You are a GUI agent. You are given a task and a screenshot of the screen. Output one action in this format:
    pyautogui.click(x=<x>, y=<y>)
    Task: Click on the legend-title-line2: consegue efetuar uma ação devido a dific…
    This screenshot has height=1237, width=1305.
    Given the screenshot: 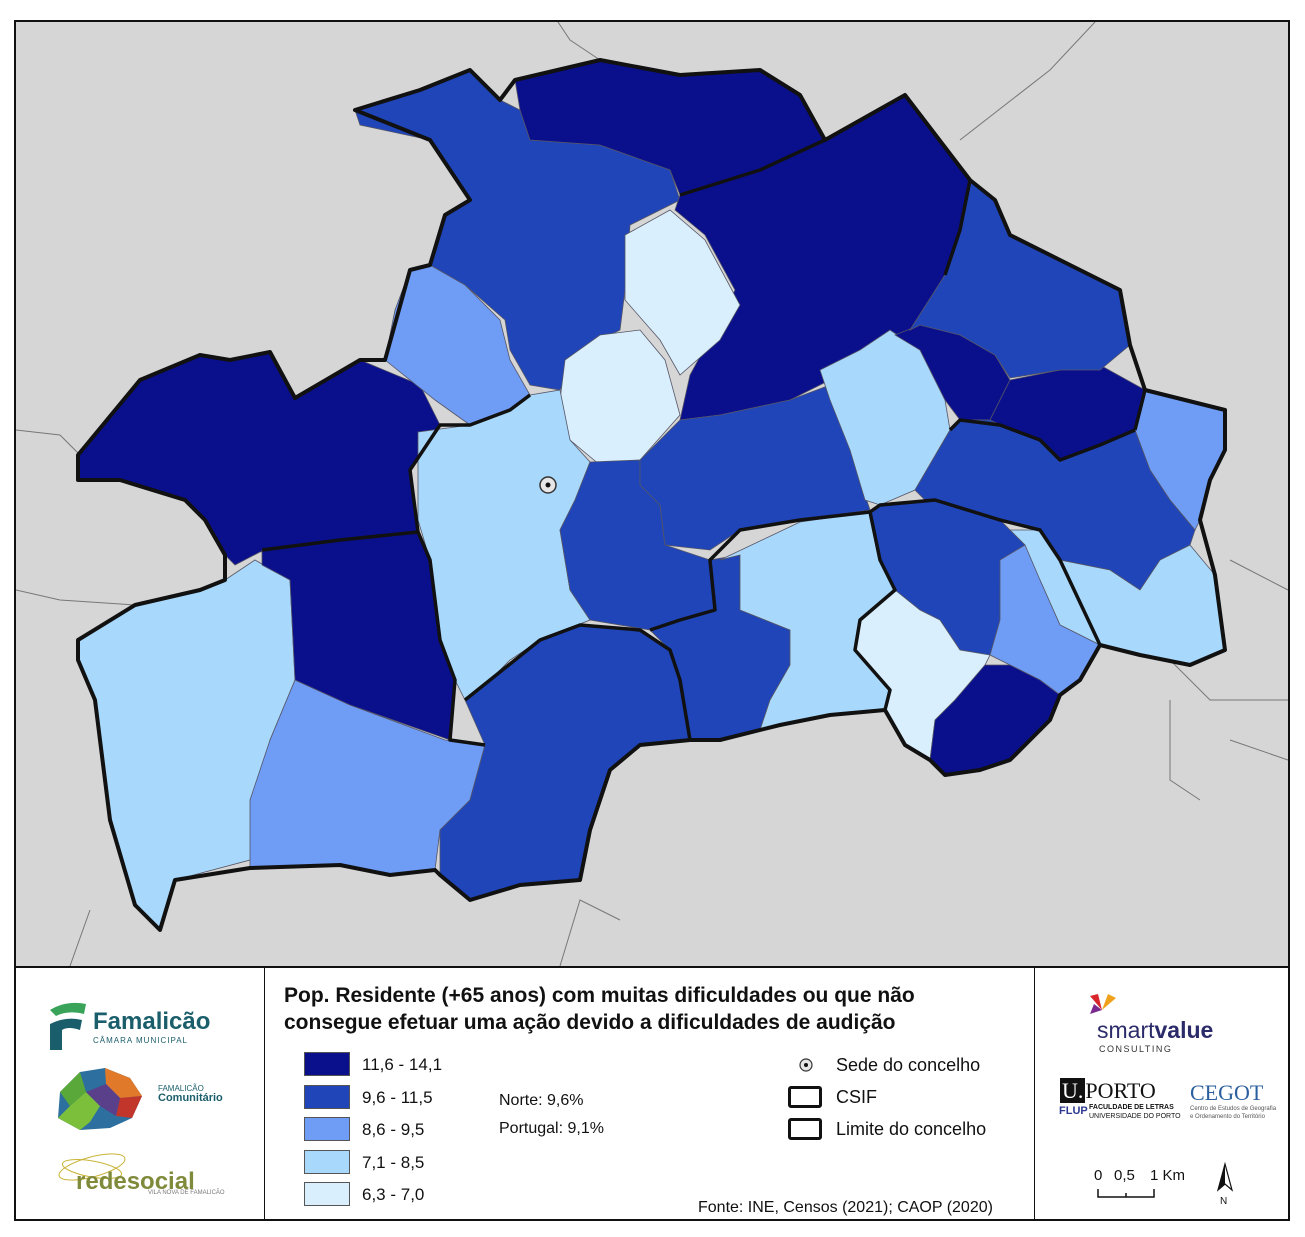 What is the action you would take?
    pyautogui.click(x=590, y=1022)
    